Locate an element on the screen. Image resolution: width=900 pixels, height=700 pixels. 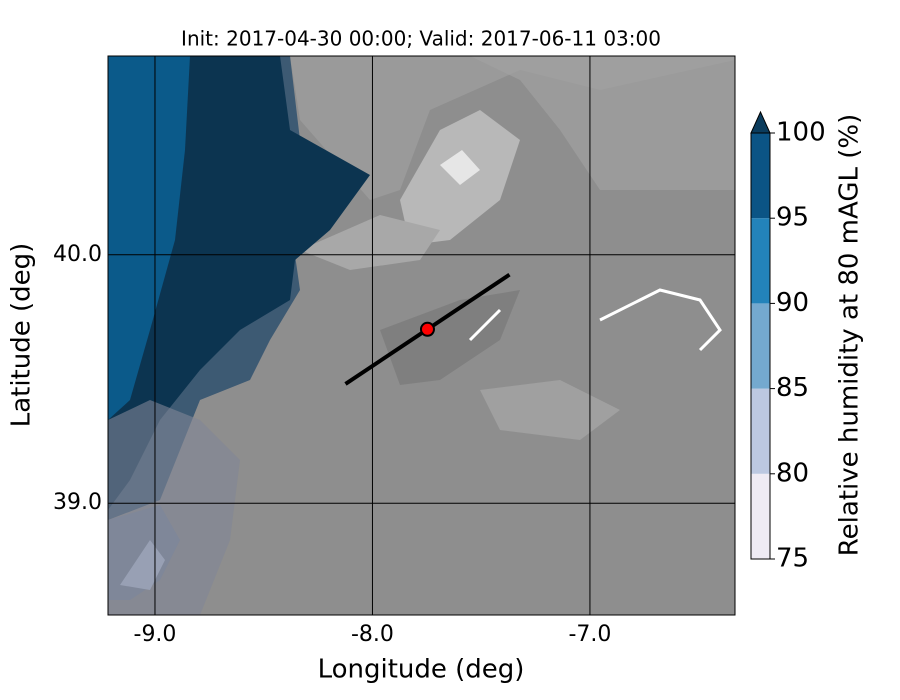
colorbar-tick-label: 80 is located at coordinates (792, 473).